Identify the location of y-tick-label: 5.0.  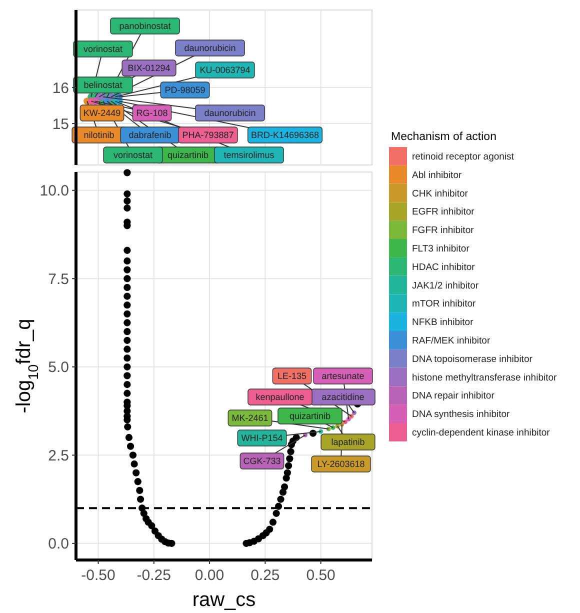
(58, 367).